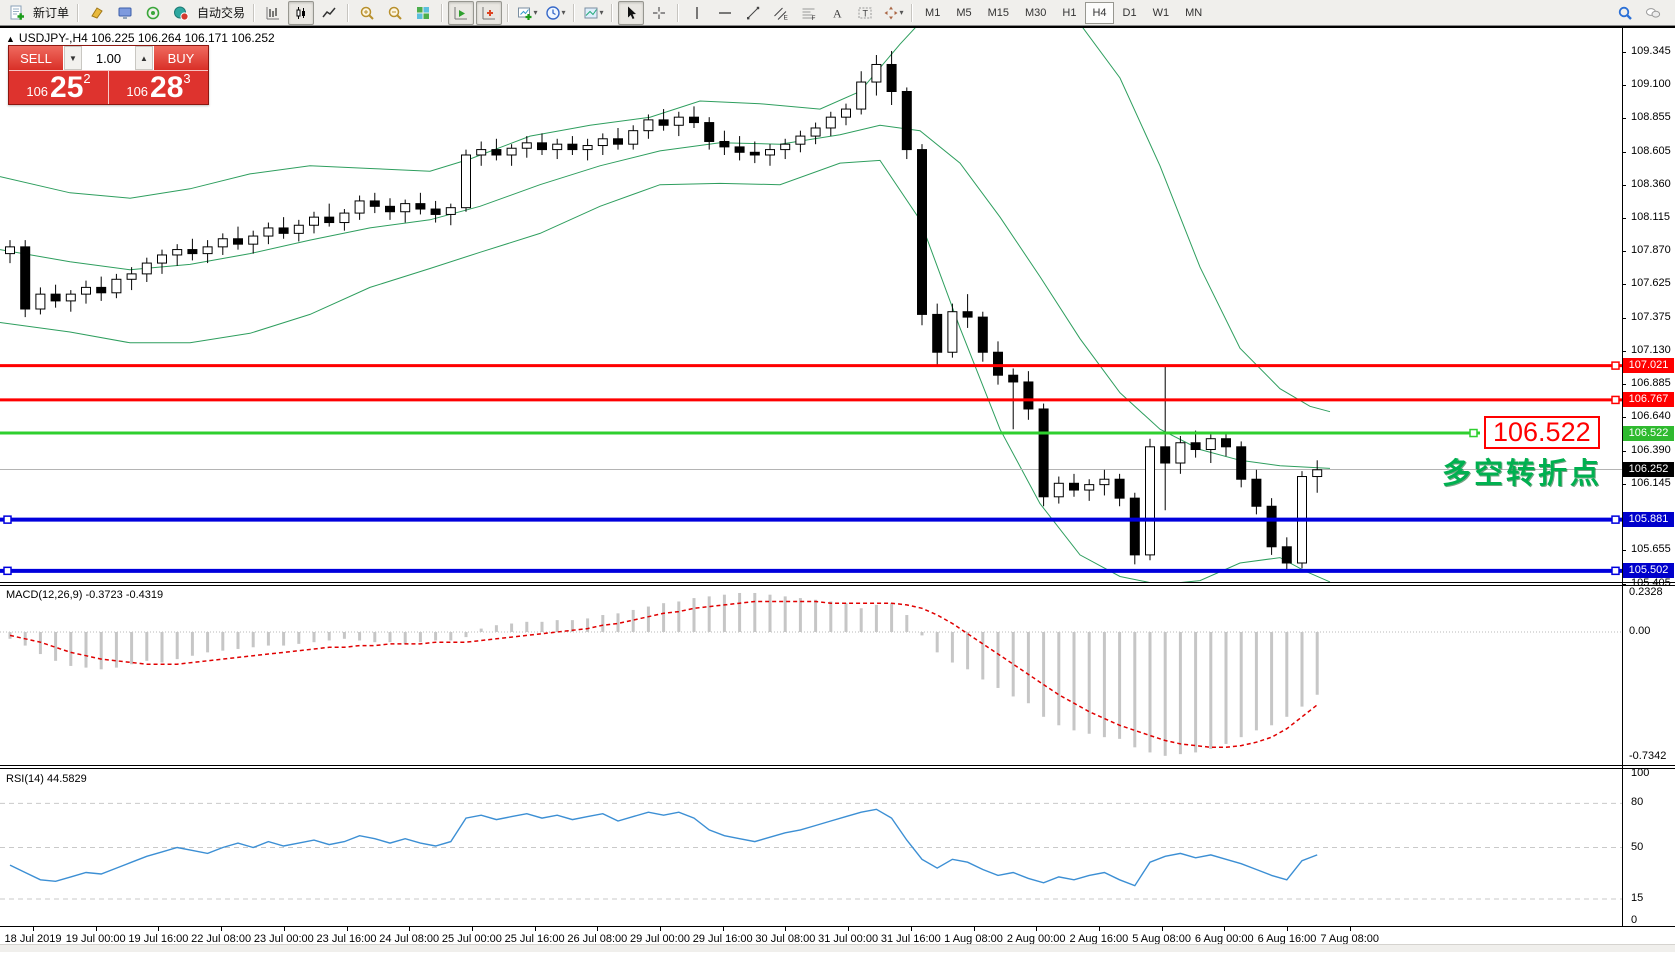  Describe the element at coordinates (17, 13) in the screenshot. I see `new-order-button` at that location.